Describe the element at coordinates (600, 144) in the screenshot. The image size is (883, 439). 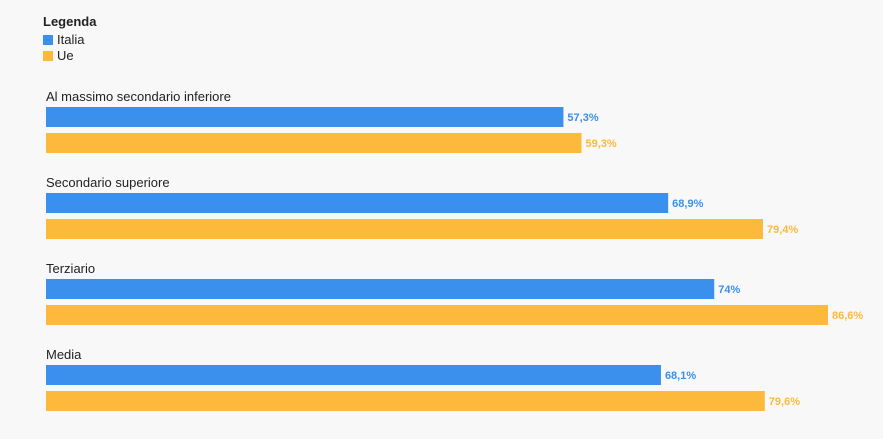
I see `data-label: 59,3%` at that location.